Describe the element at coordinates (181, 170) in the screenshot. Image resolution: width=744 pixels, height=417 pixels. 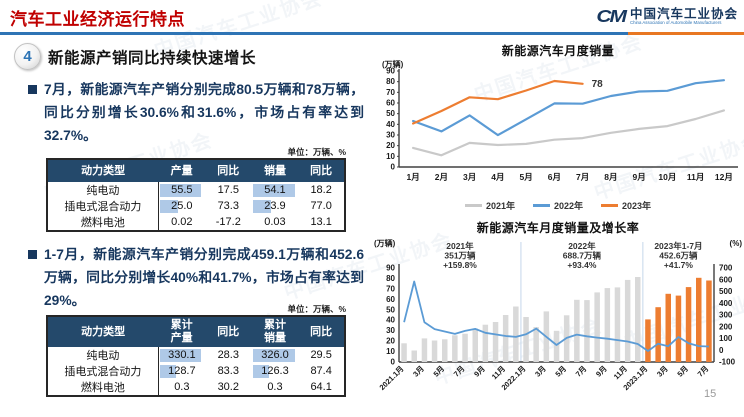
I see `column-header: 产量` at that location.